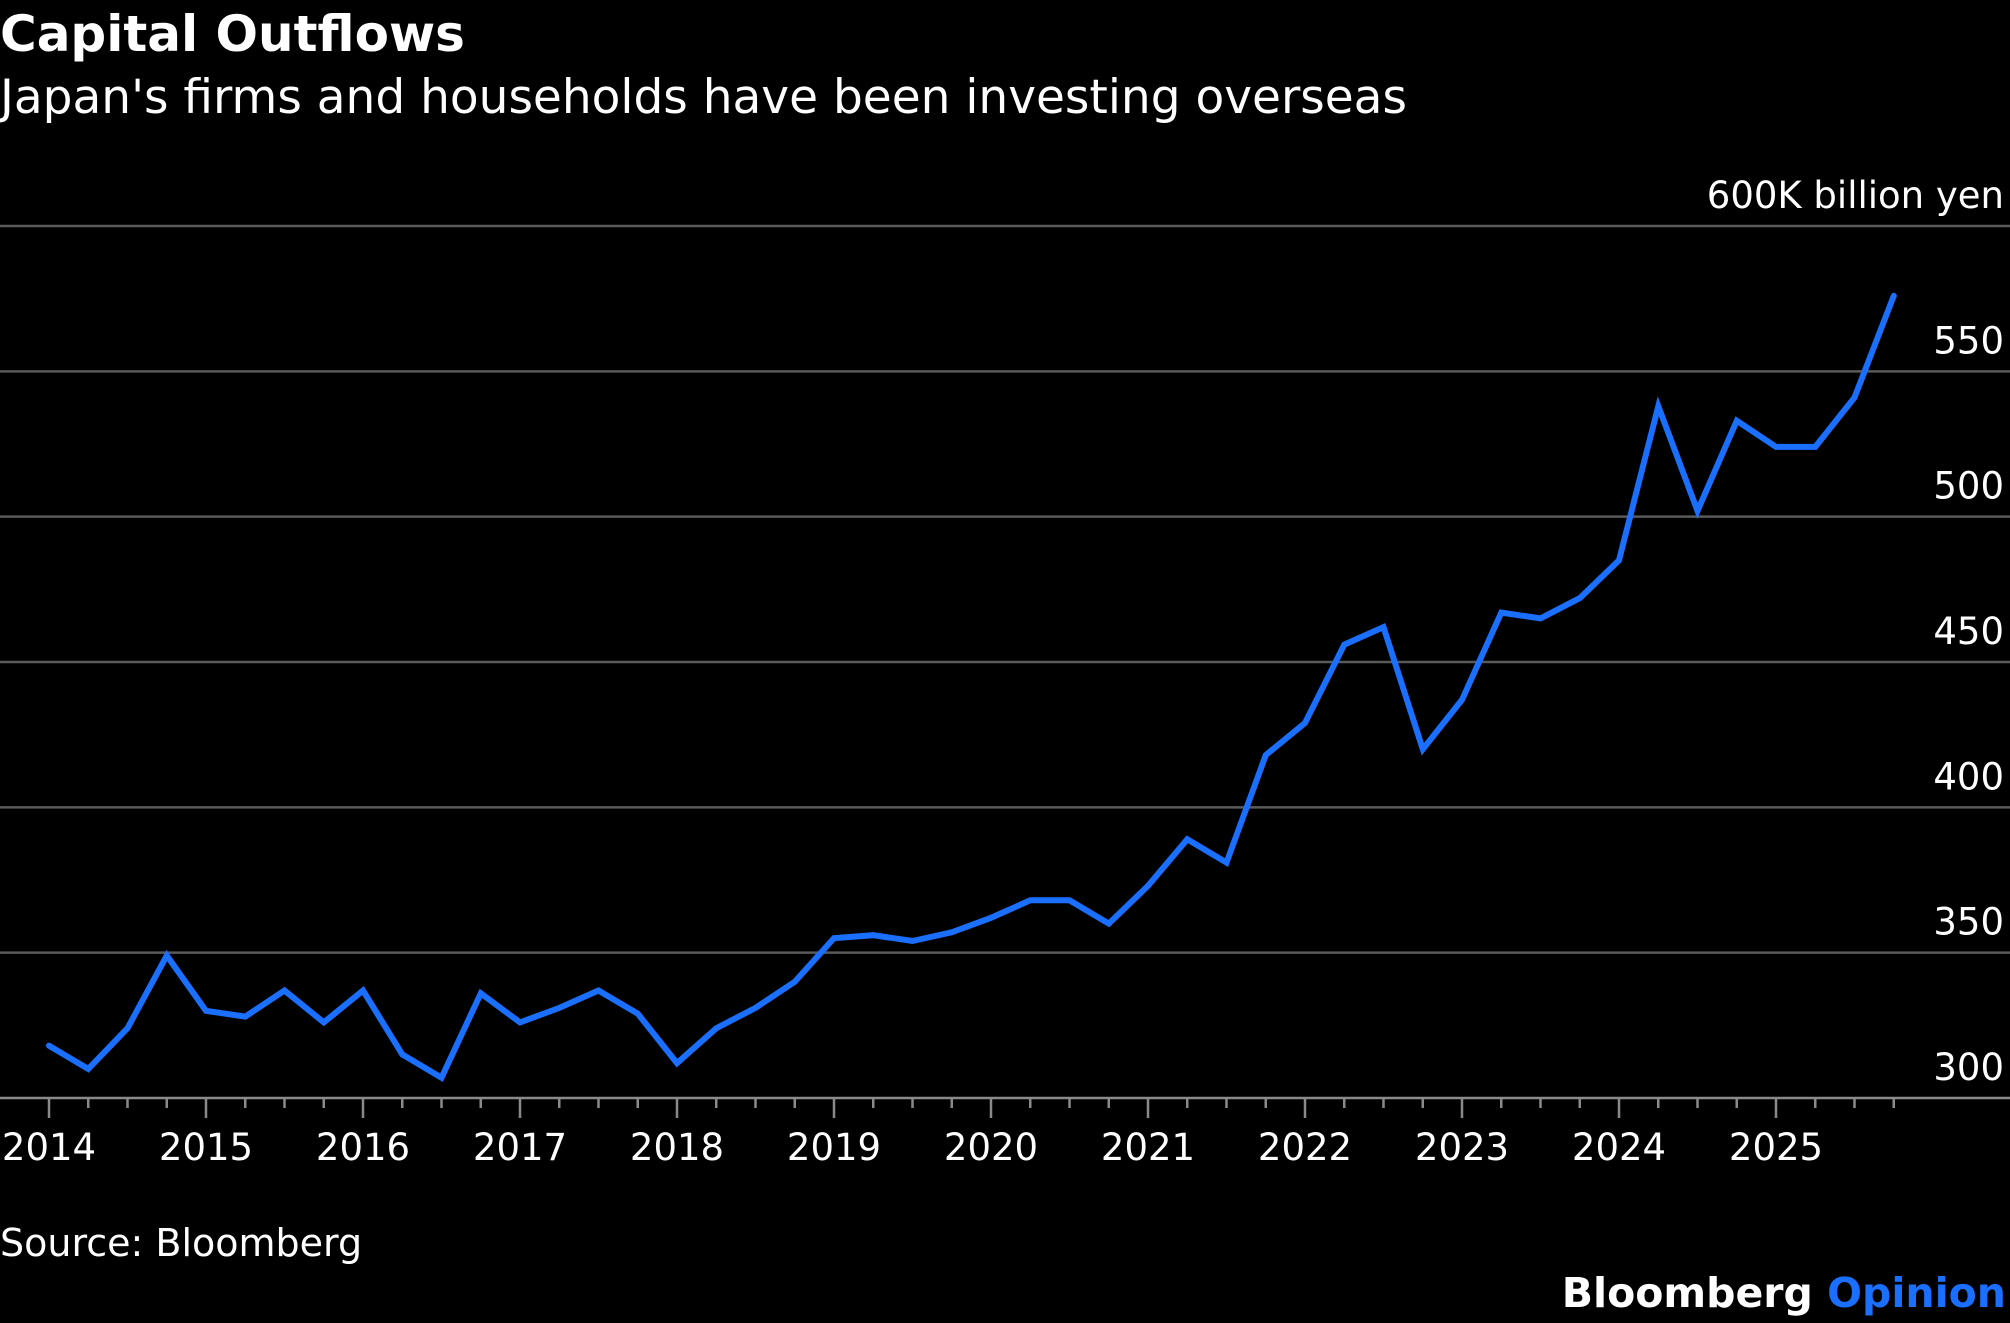 The height and width of the screenshot is (1323, 2010). What do you see at coordinates (1619, 1147) in the screenshot?
I see `x-tick-label-2024: 2024` at bounding box center [1619, 1147].